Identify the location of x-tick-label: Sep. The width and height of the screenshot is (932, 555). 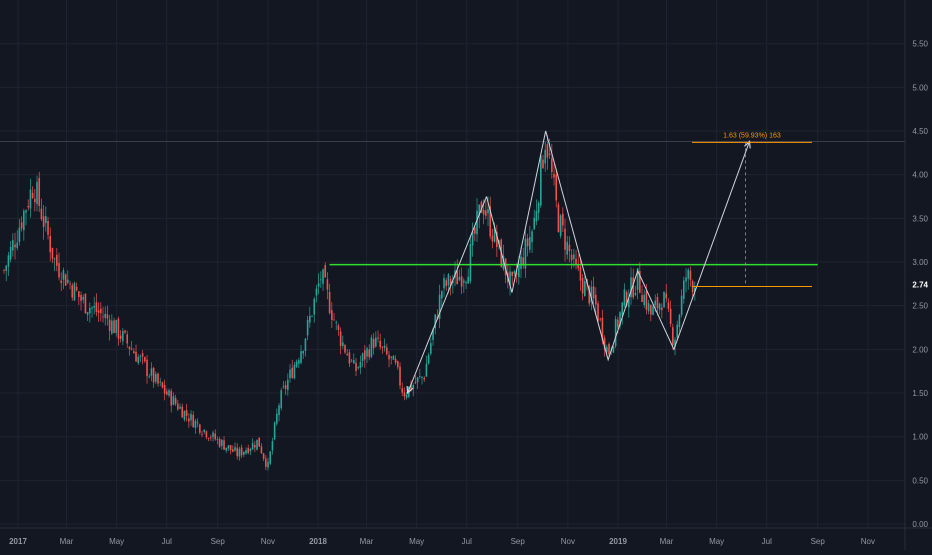
(518, 541).